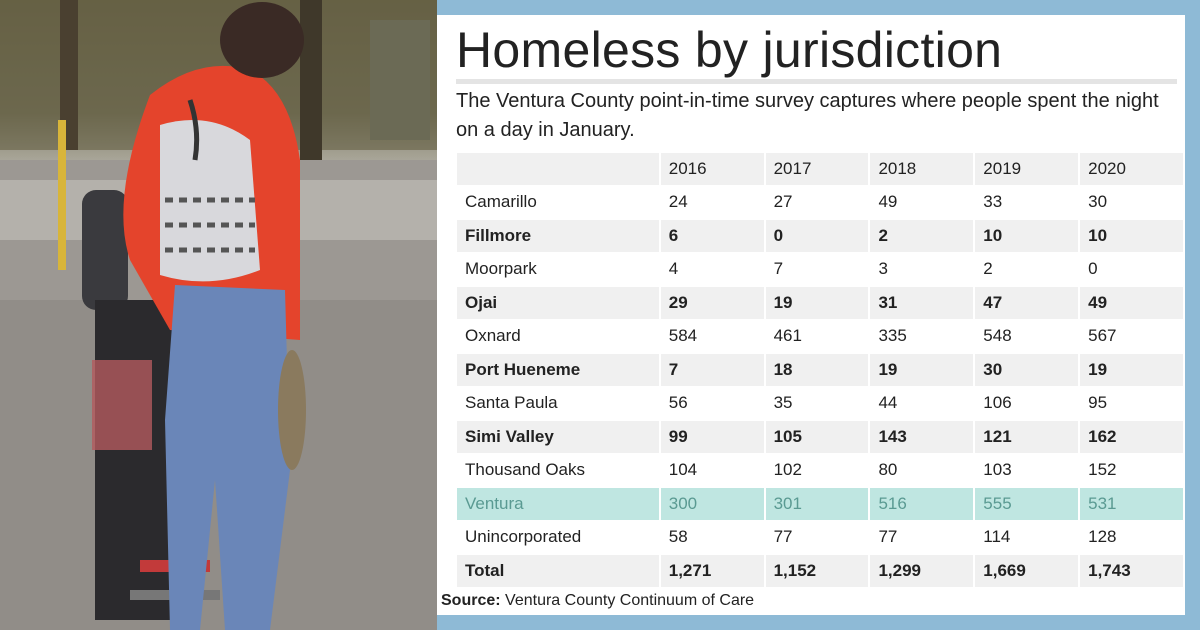  I want to click on table-cell: 121, so click(1027, 437).